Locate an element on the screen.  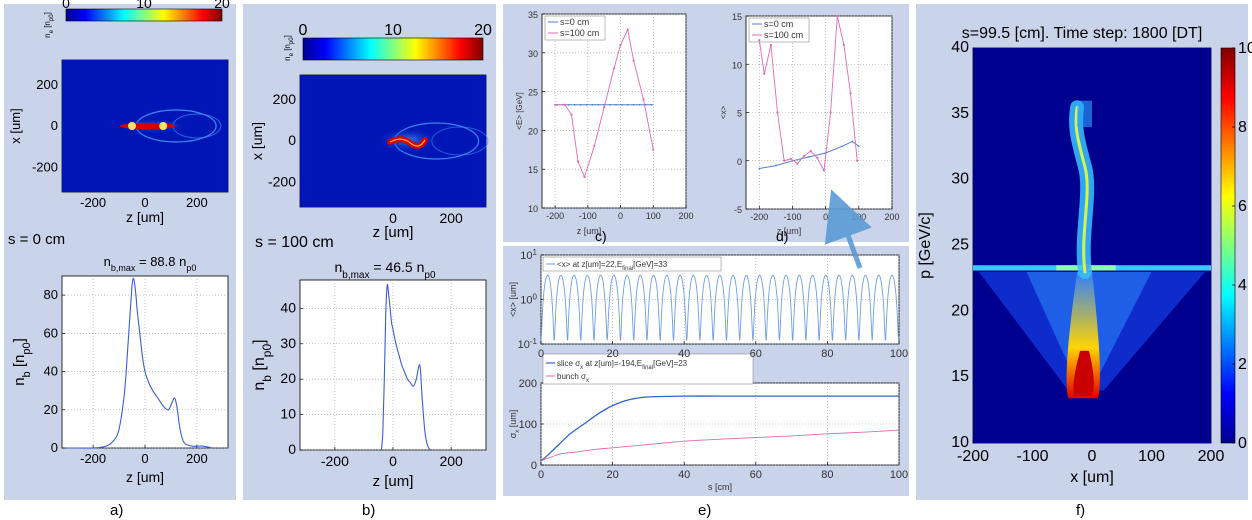
panel-label-a: a) is located at coordinates (117, 510).